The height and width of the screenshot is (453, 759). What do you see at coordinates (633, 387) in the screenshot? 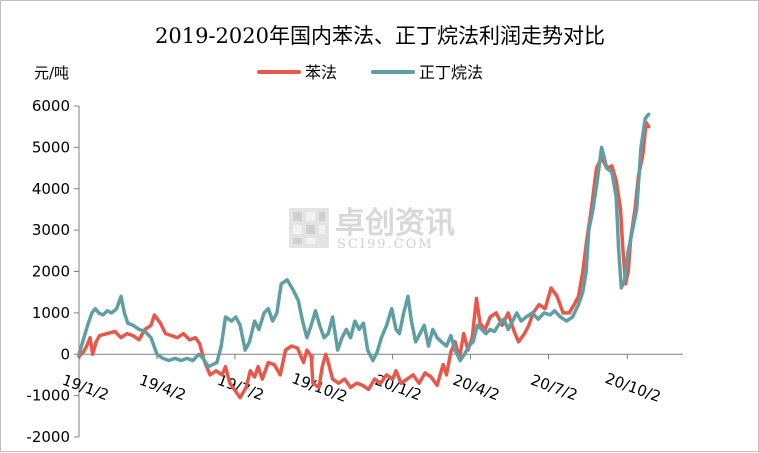
I see `x-tick-label: 20/10/2` at bounding box center [633, 387].